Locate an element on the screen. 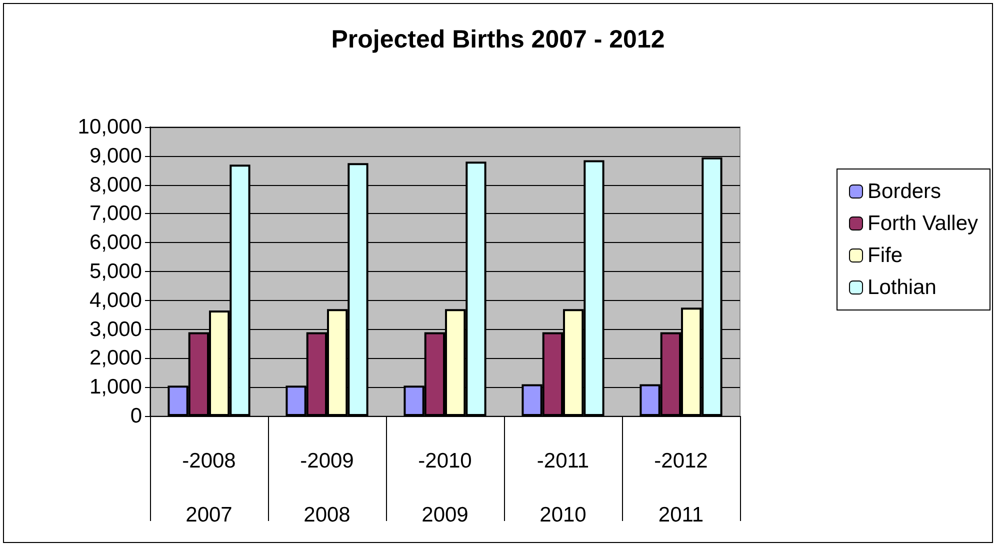 The height and width of the screenshot is (548, 998). category-label: -2012 2011 is located at coordinates (681, 488).